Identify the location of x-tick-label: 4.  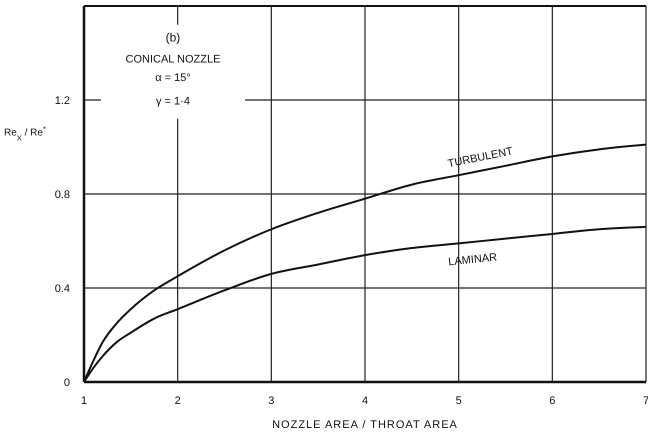
(365, 401).